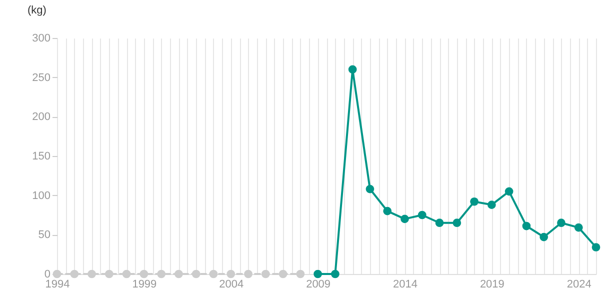 Image resolution: width=615 pixels, height=305 pixels. Describe the element at coordinates (41, 38) in the screenshot. I see `y-tick-label: 300` at that location.